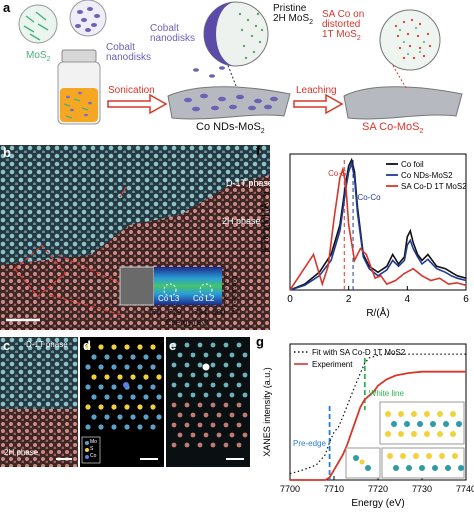 This screenshot has width=474, height=512. Describe the element at coordinates (293, 15) in the screenshot. I see `pristine-label: Pristine 2H MoS2` at that location.